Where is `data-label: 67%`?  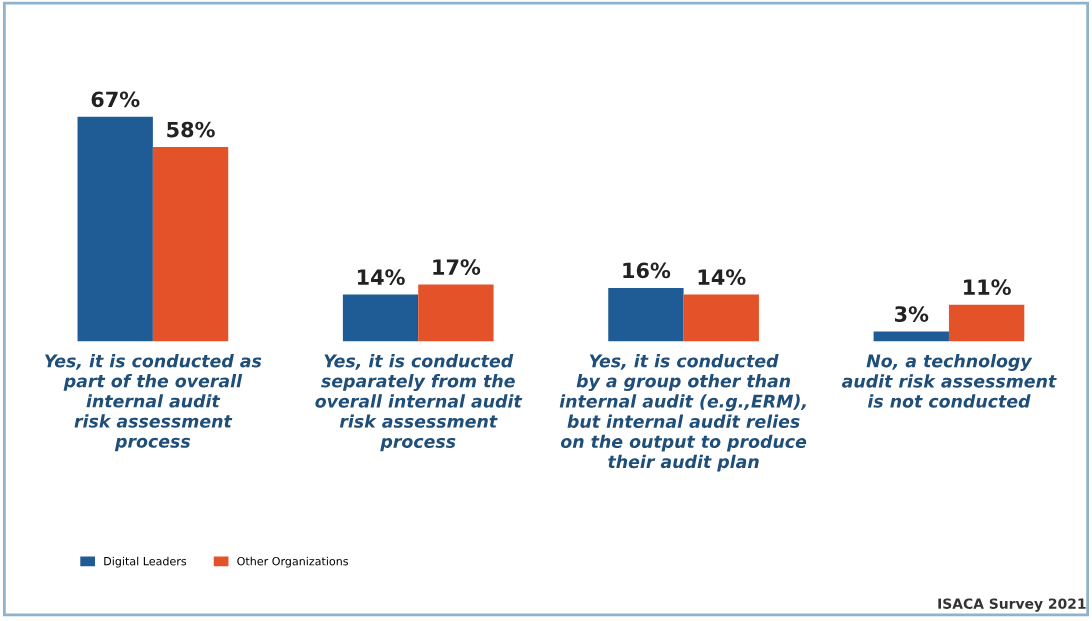 data-label: 67% is located at coordinates (115, 99).